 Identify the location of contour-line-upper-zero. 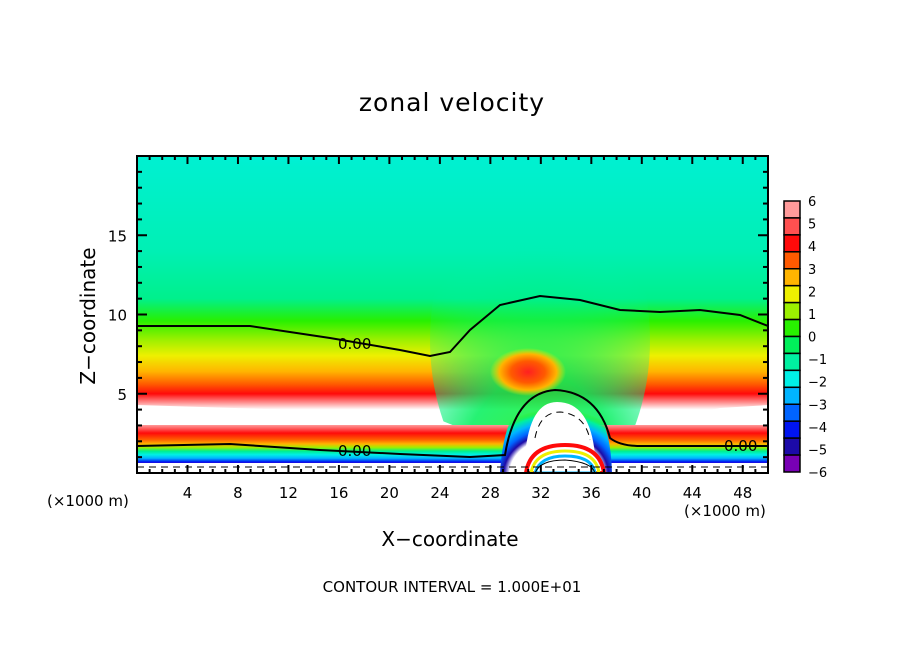
(452, 326).